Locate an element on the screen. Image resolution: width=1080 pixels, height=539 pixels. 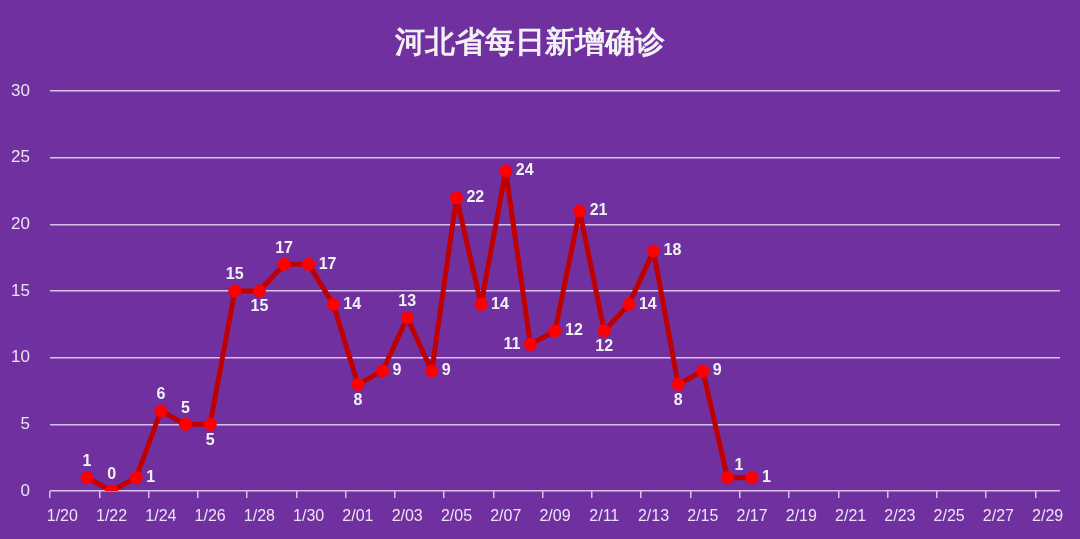
x-tick-label: 2/09 is located at coordinates (555, 516).